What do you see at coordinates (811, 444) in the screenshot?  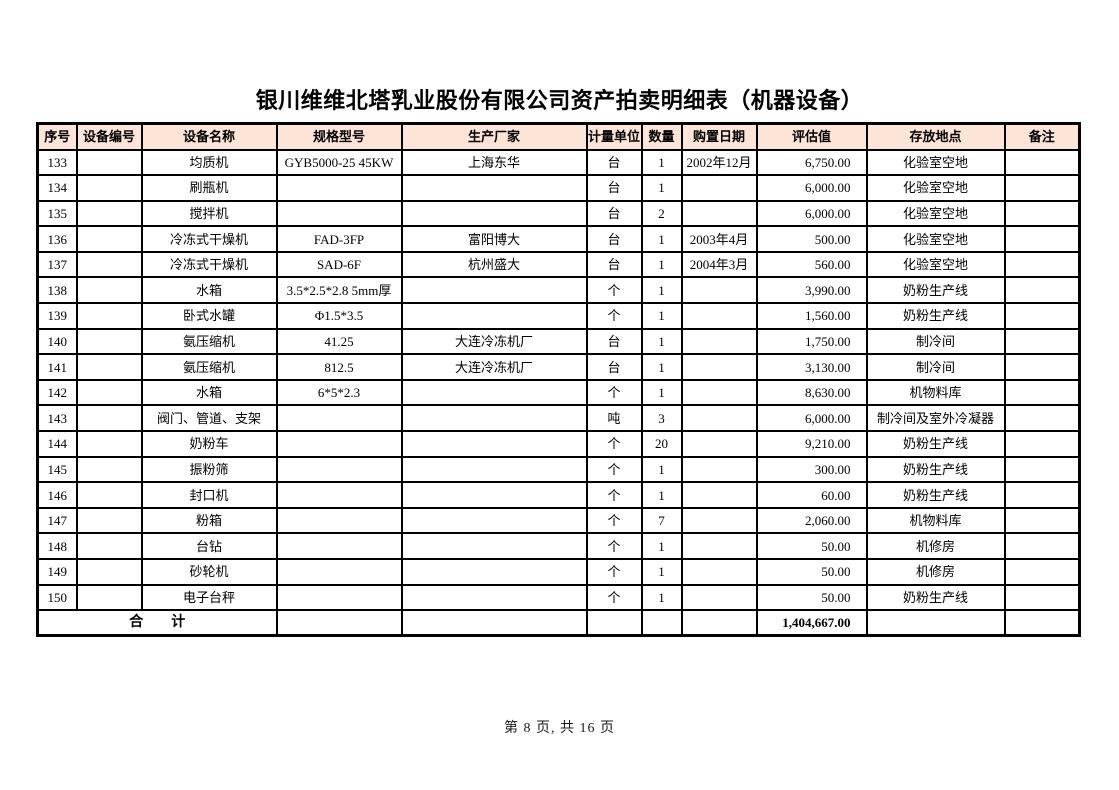 I see `table-cell: 9,210.00` at bounding box center [811, 444].